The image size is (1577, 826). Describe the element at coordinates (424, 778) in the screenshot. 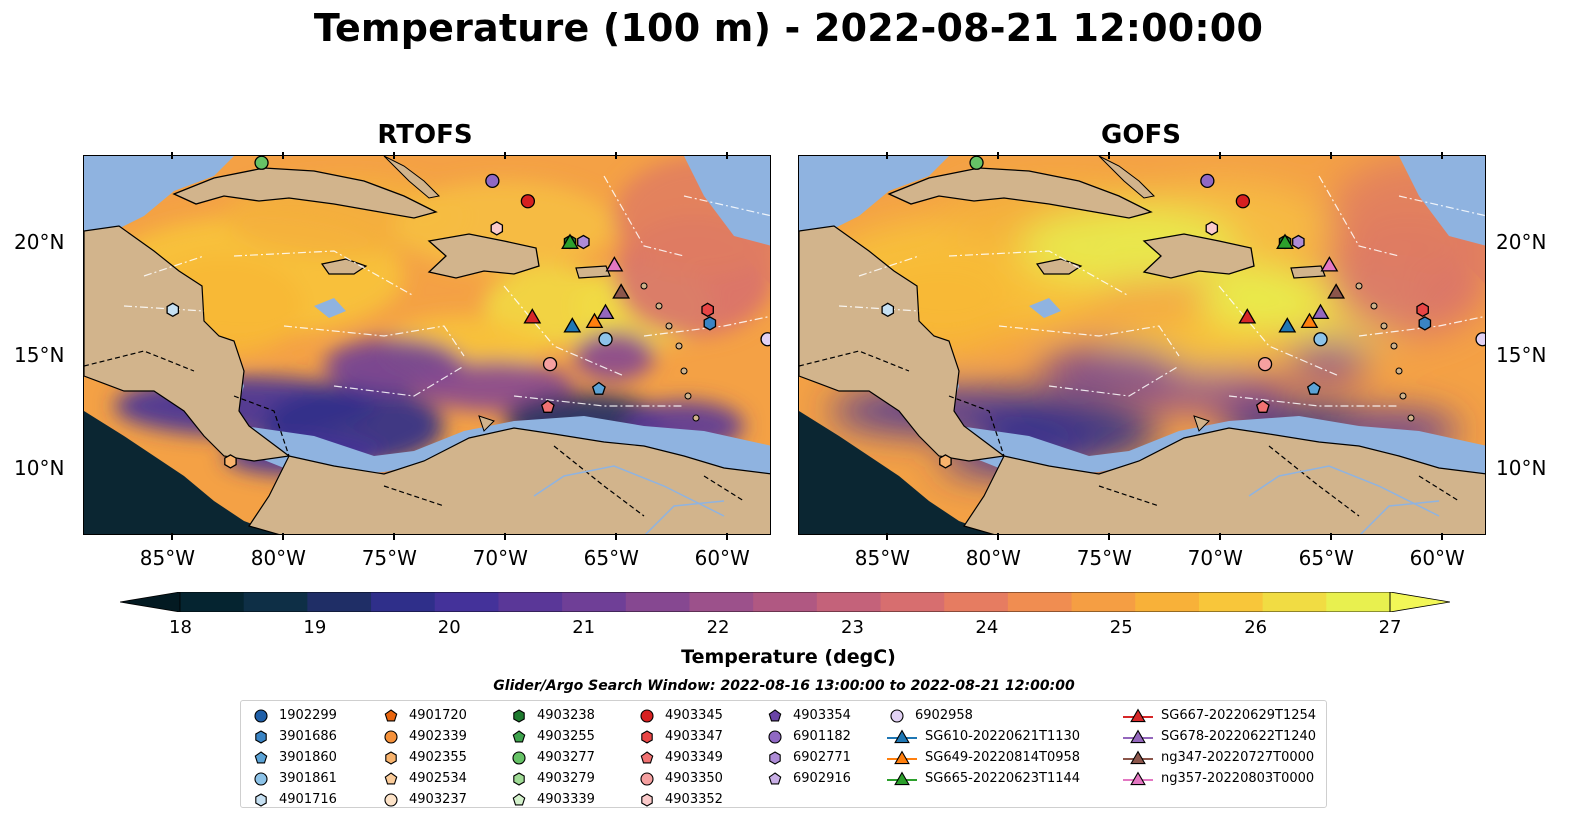

I see `legend-item: 4902534` at that location.